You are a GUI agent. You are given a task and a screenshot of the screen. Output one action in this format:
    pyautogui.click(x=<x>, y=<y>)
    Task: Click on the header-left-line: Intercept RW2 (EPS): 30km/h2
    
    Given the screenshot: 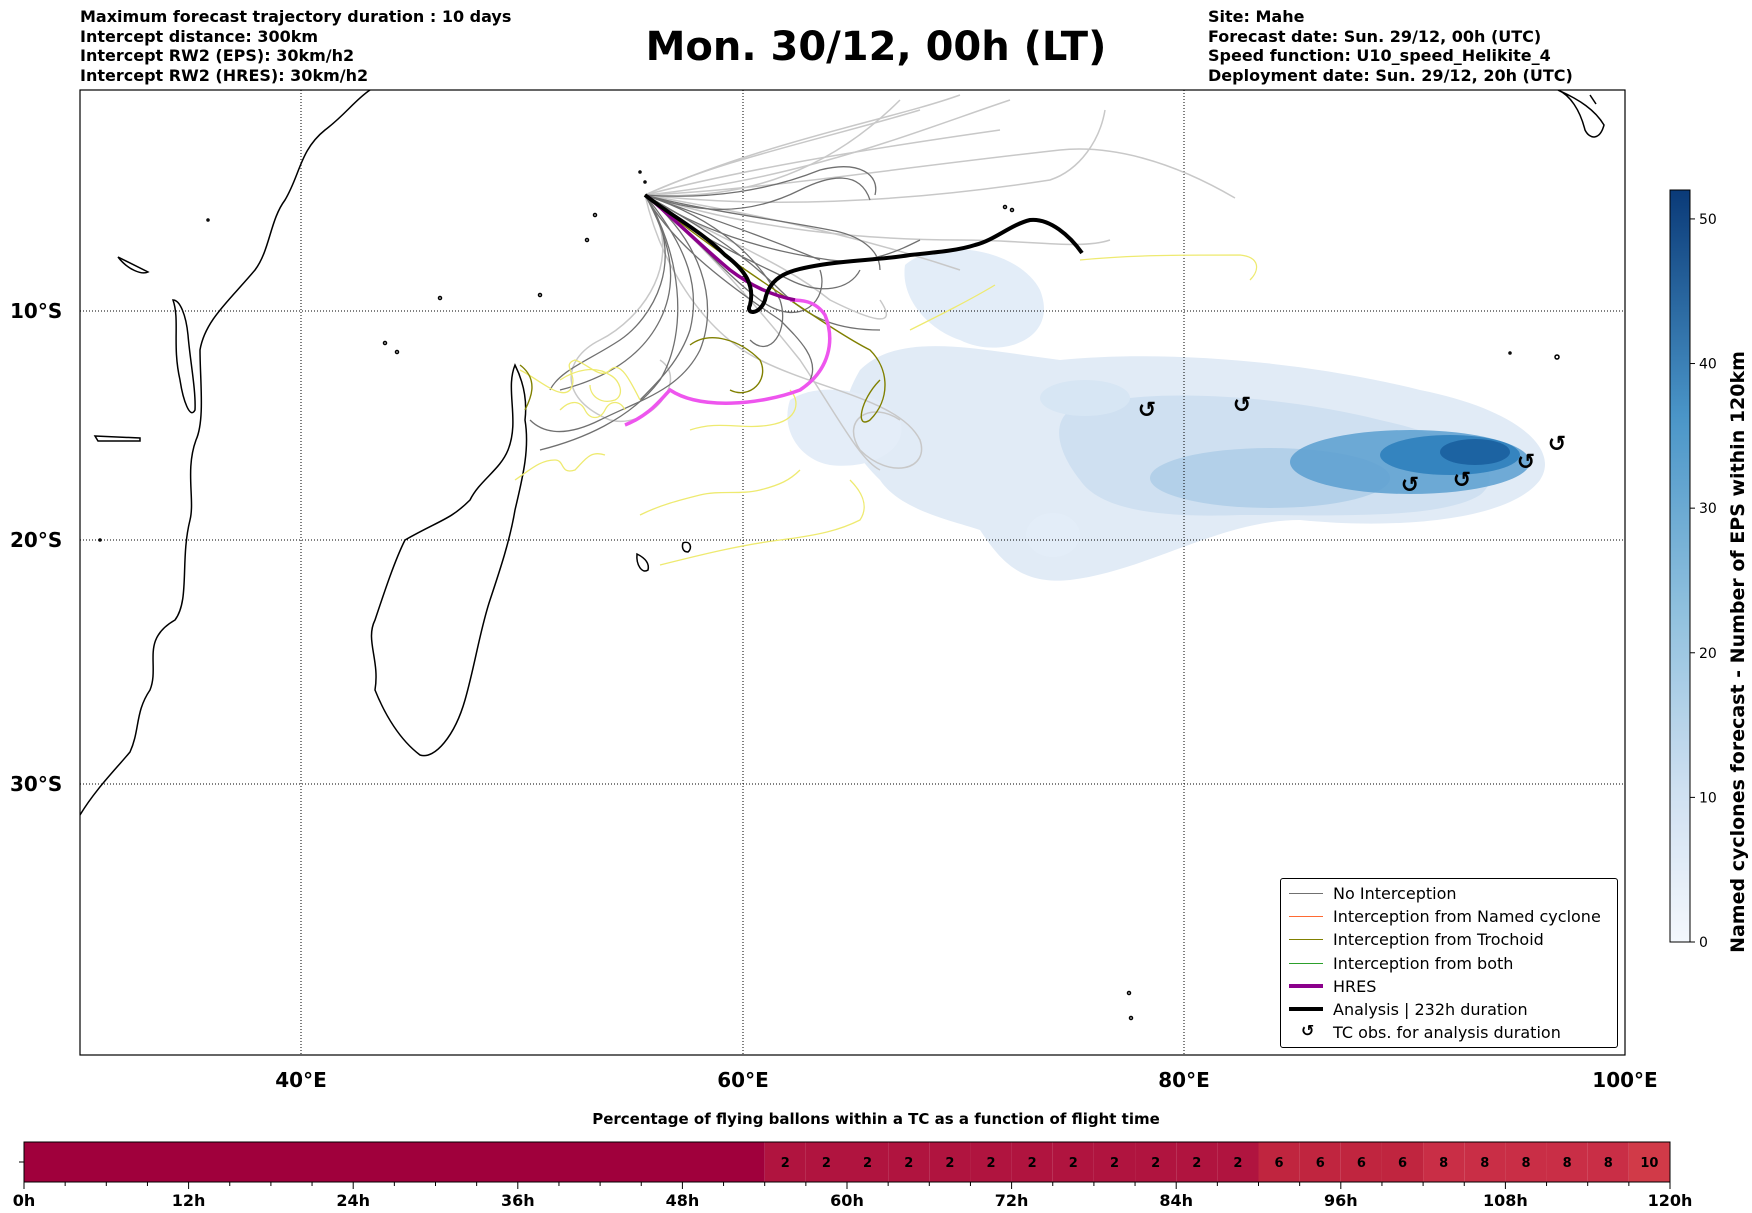 What is the action you would take?
    pyautogui.click(x=217, y=55)
    